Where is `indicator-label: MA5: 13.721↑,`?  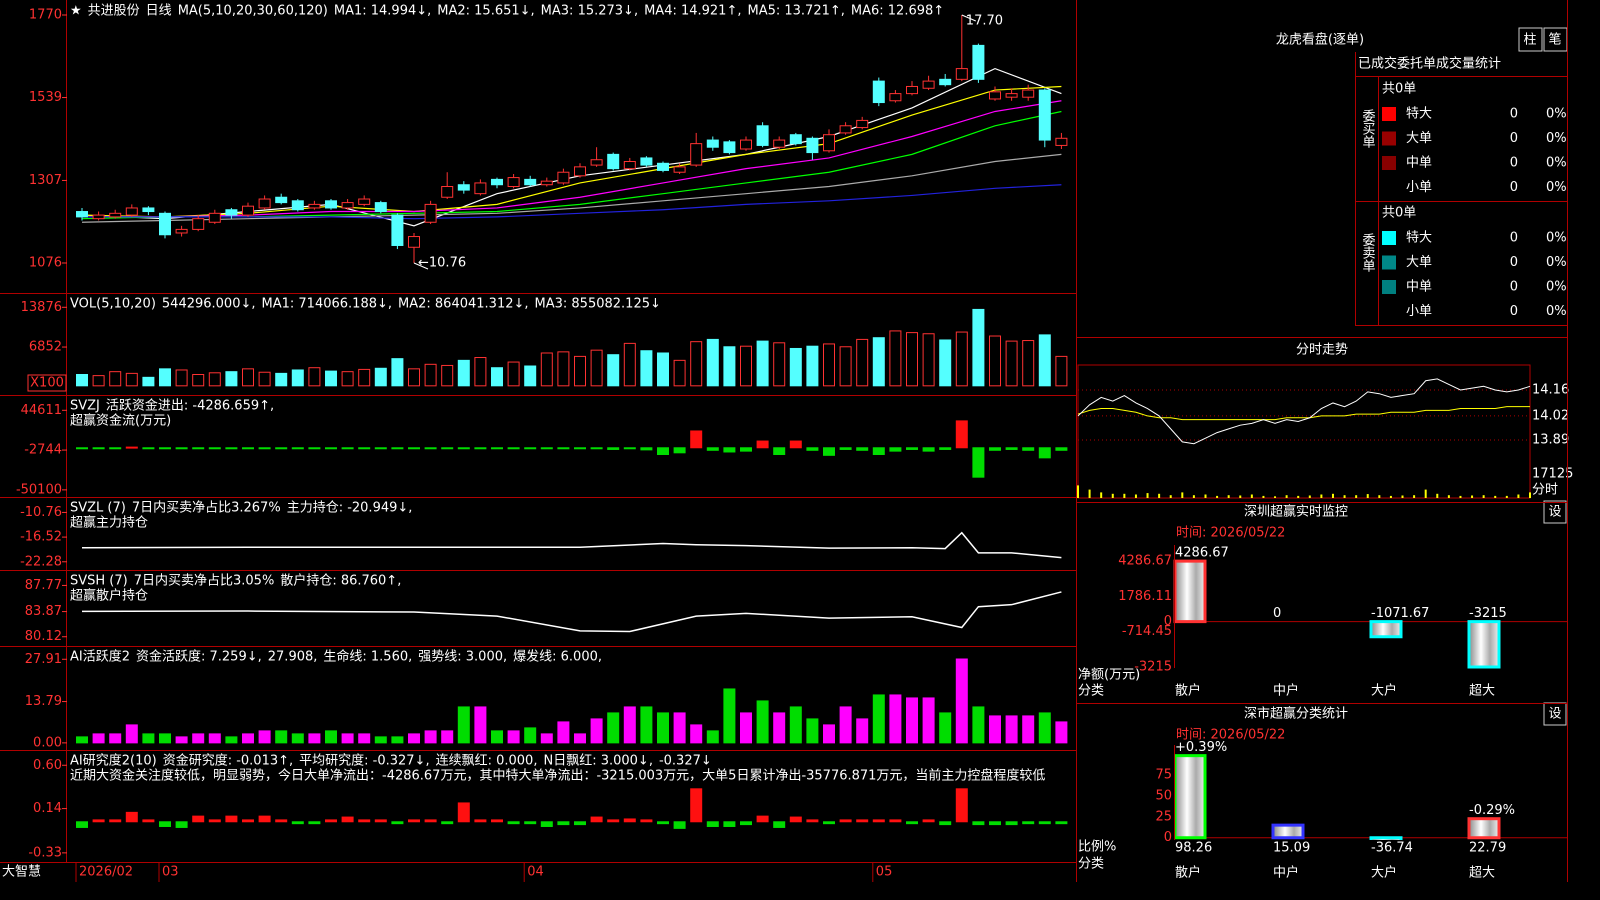 indicator-label: MA5: 13.721↑, is located at coordinates (795, 11).